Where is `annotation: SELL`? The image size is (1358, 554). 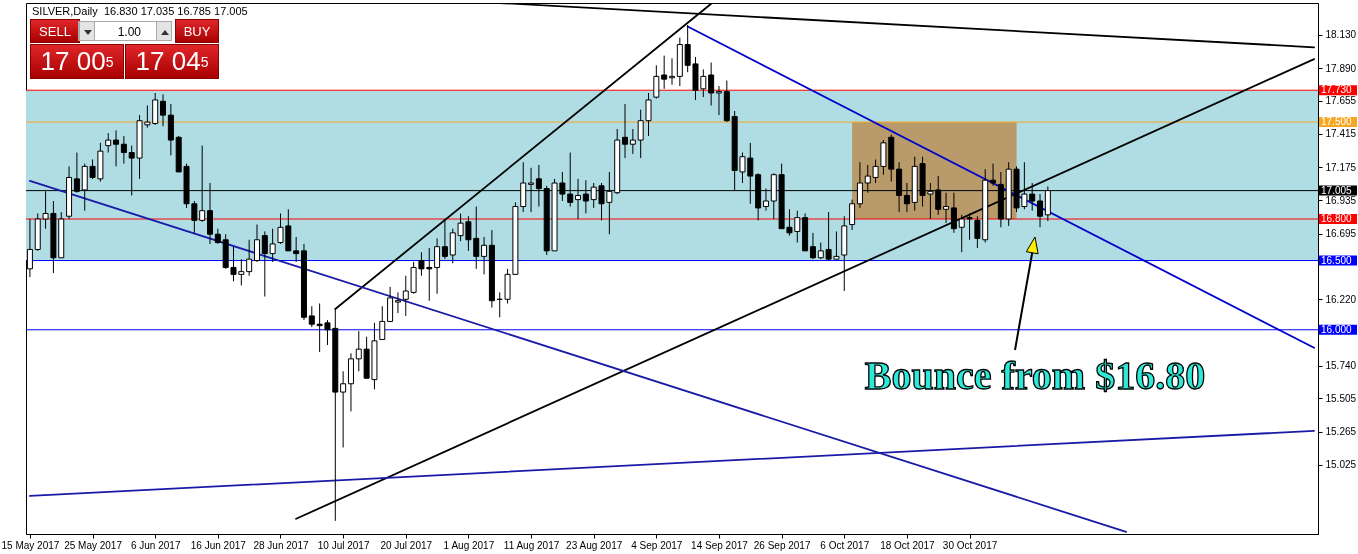 annotation: SELL is located at coordinates (55, 31).